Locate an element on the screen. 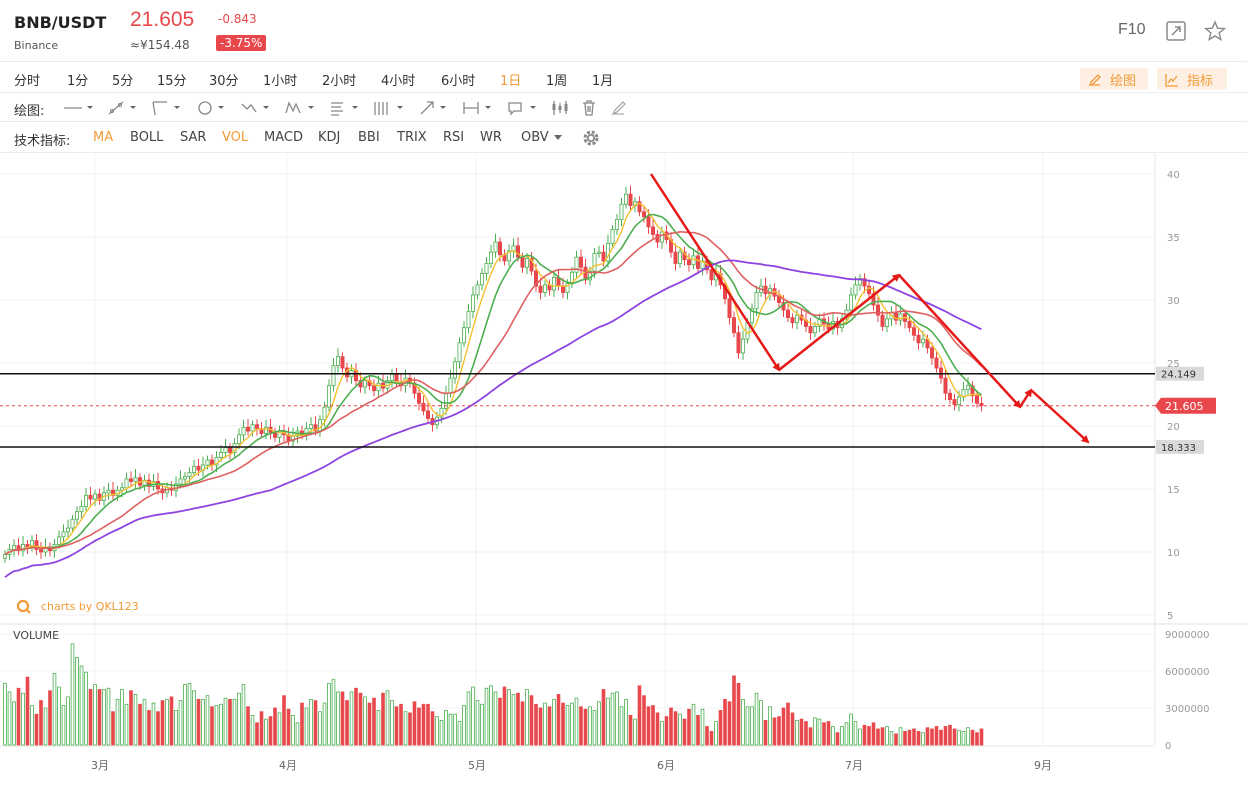  zigzag-tool-icon is located at coordinates (257, 108).